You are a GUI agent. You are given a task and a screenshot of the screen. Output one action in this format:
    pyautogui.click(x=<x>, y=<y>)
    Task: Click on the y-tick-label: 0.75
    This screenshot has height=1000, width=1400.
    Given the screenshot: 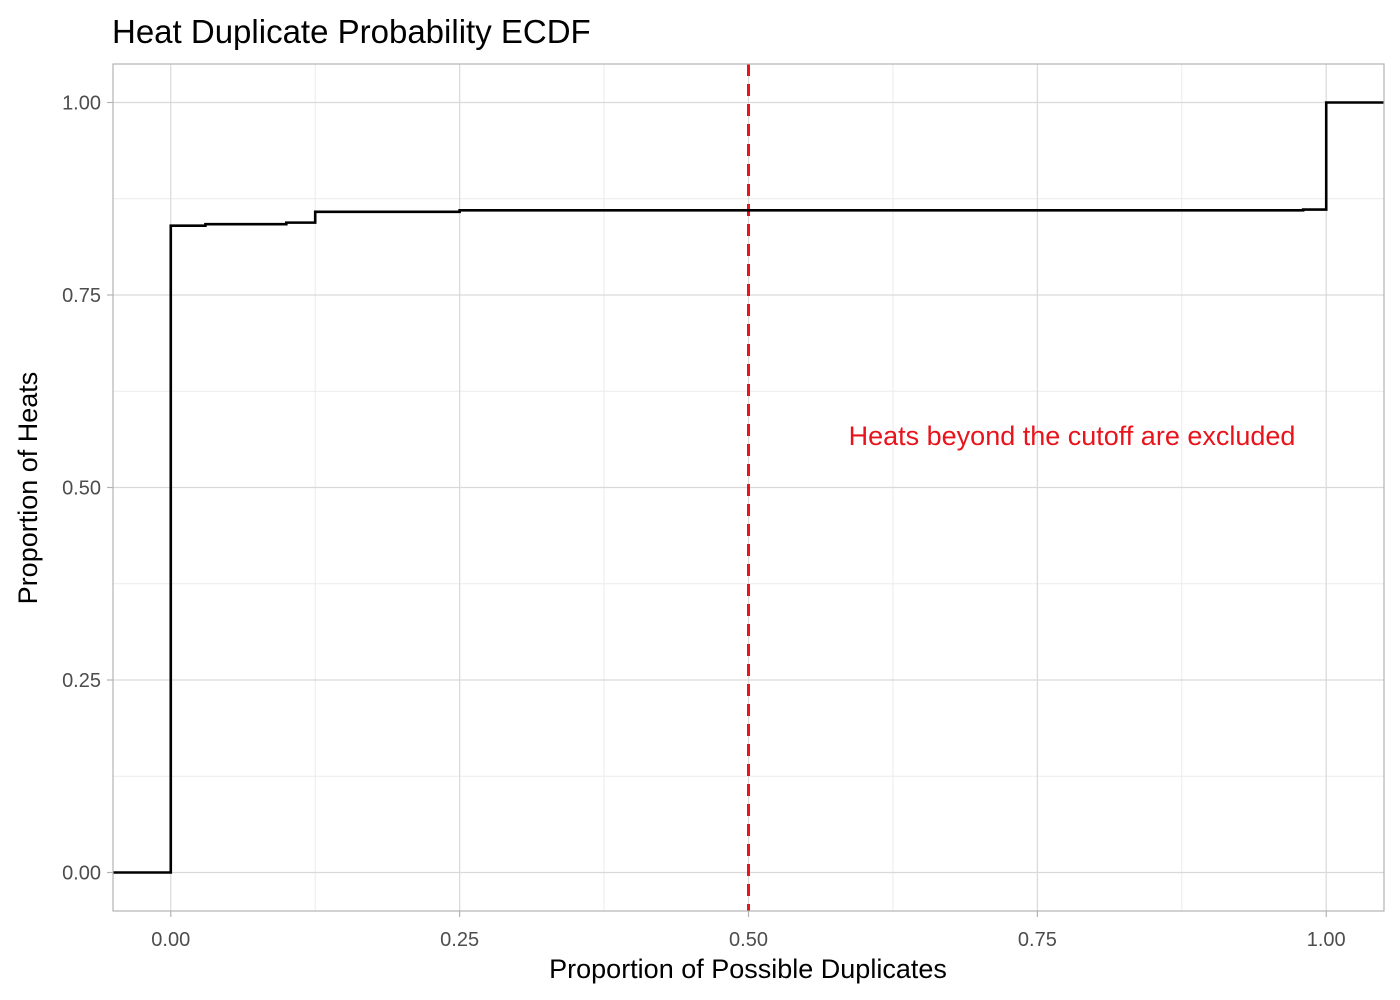 What is the action you would take?
    pyautogui.click(x=81, y=296)
    